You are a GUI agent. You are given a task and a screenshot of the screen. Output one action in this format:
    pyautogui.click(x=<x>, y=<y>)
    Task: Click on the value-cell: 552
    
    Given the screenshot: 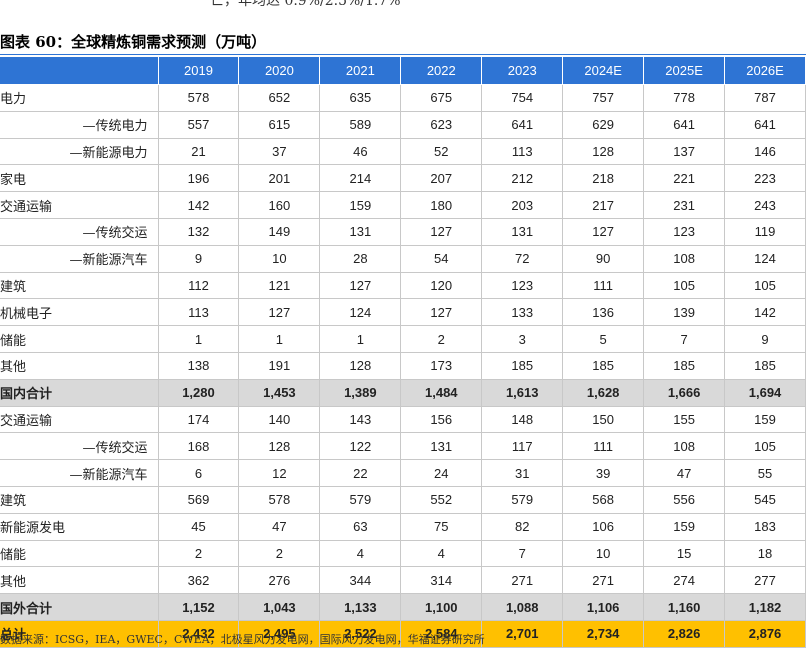 What is the action you would take?
    pyautogui.click(x=441, y=500)
    